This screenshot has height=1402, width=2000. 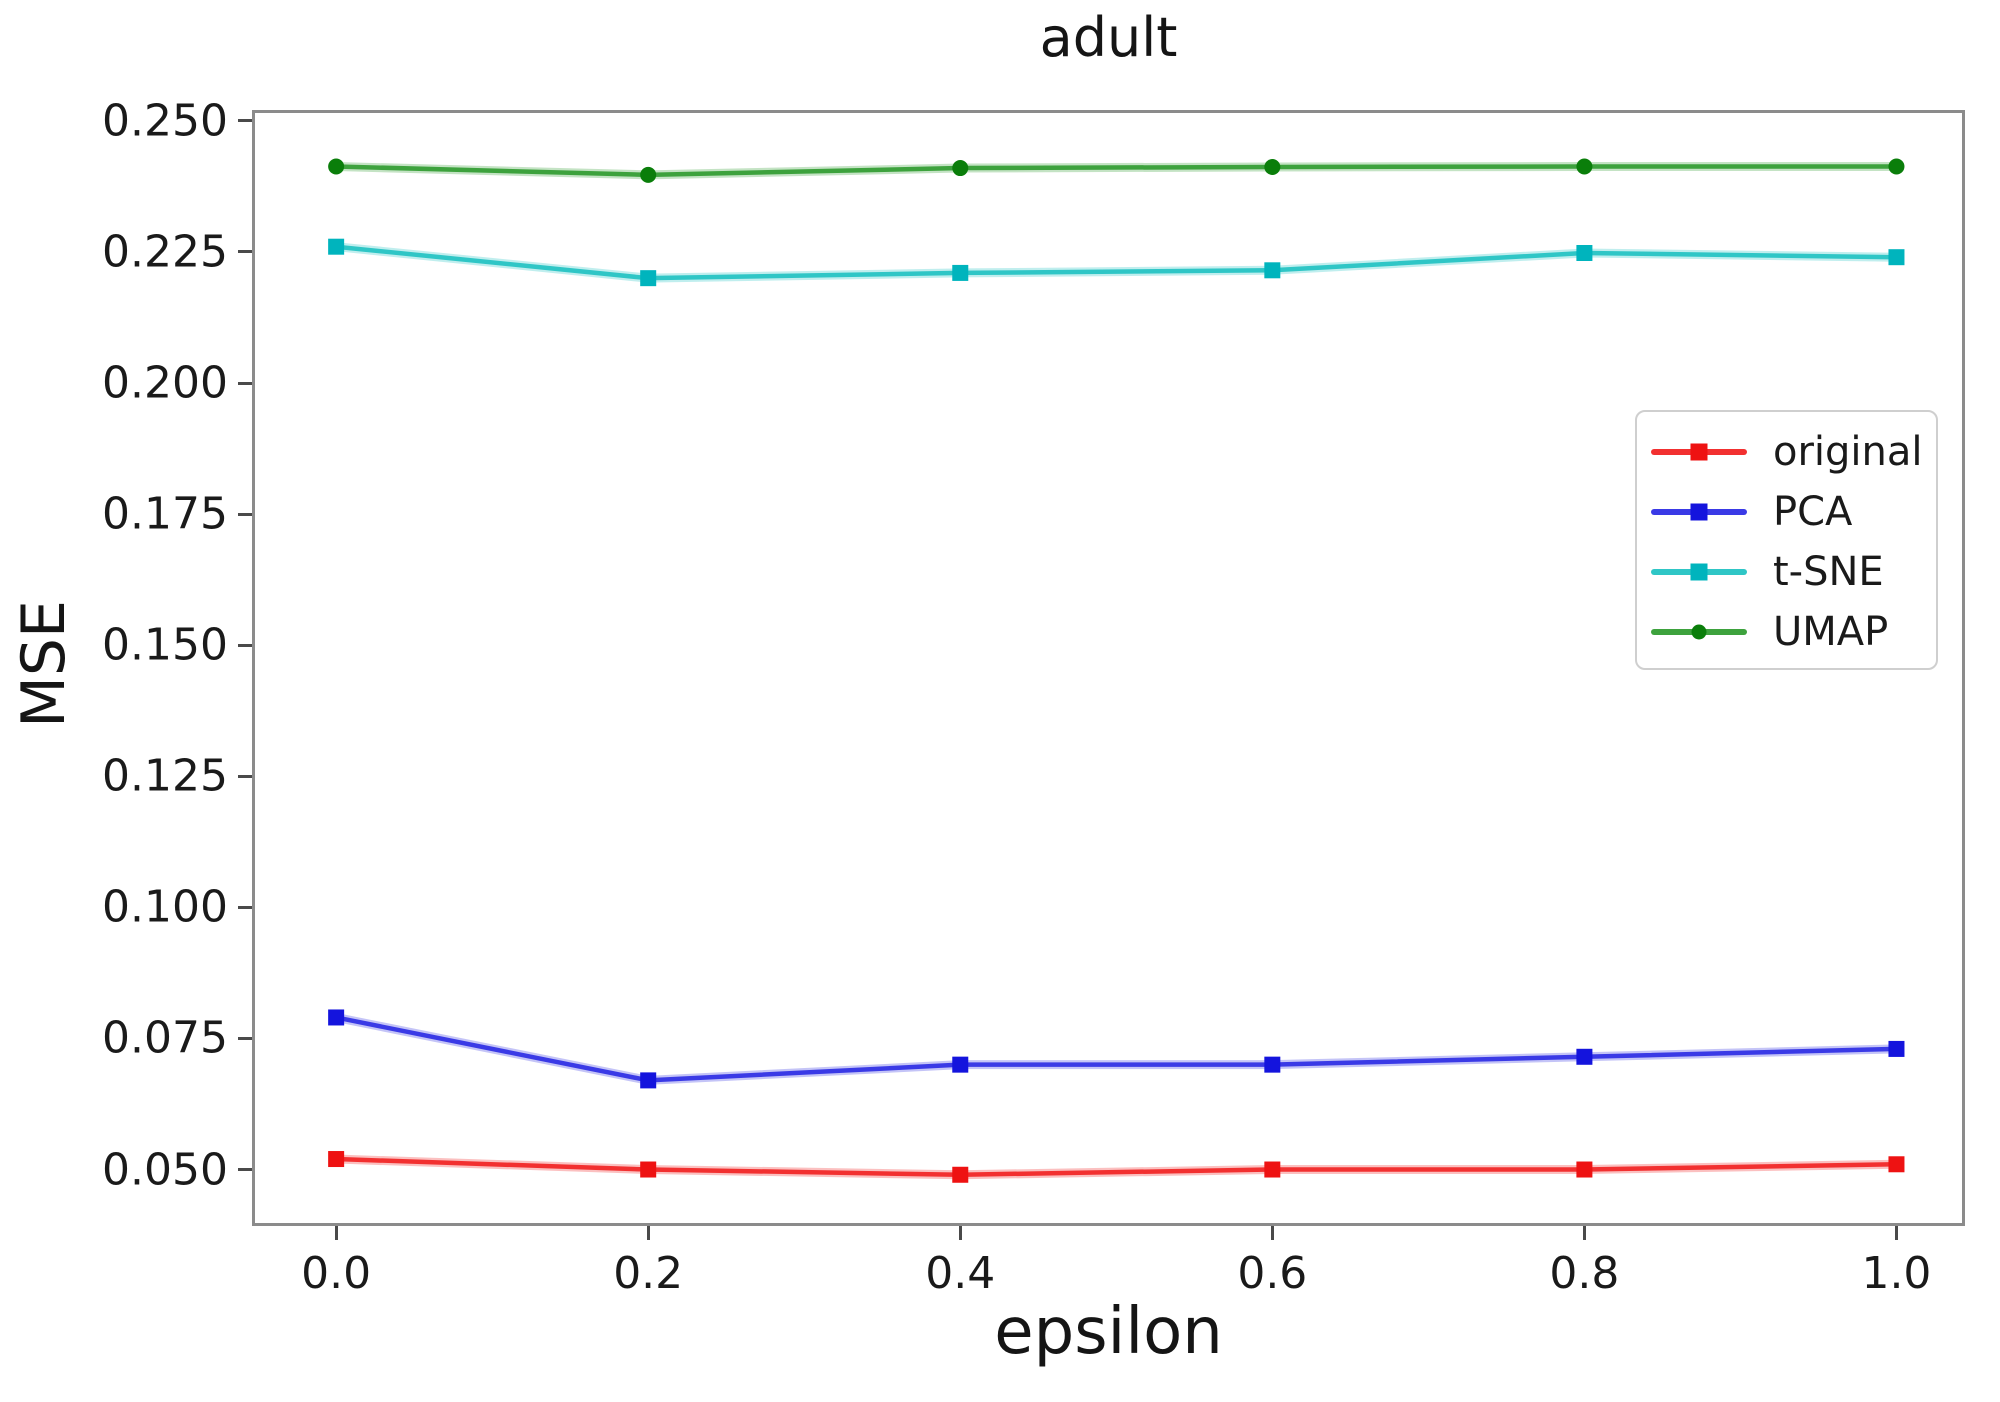 What do you see at coordinates (1848, 452) in the screenshot?
I see `legend-label: original` at bounding box center [1848, 452].